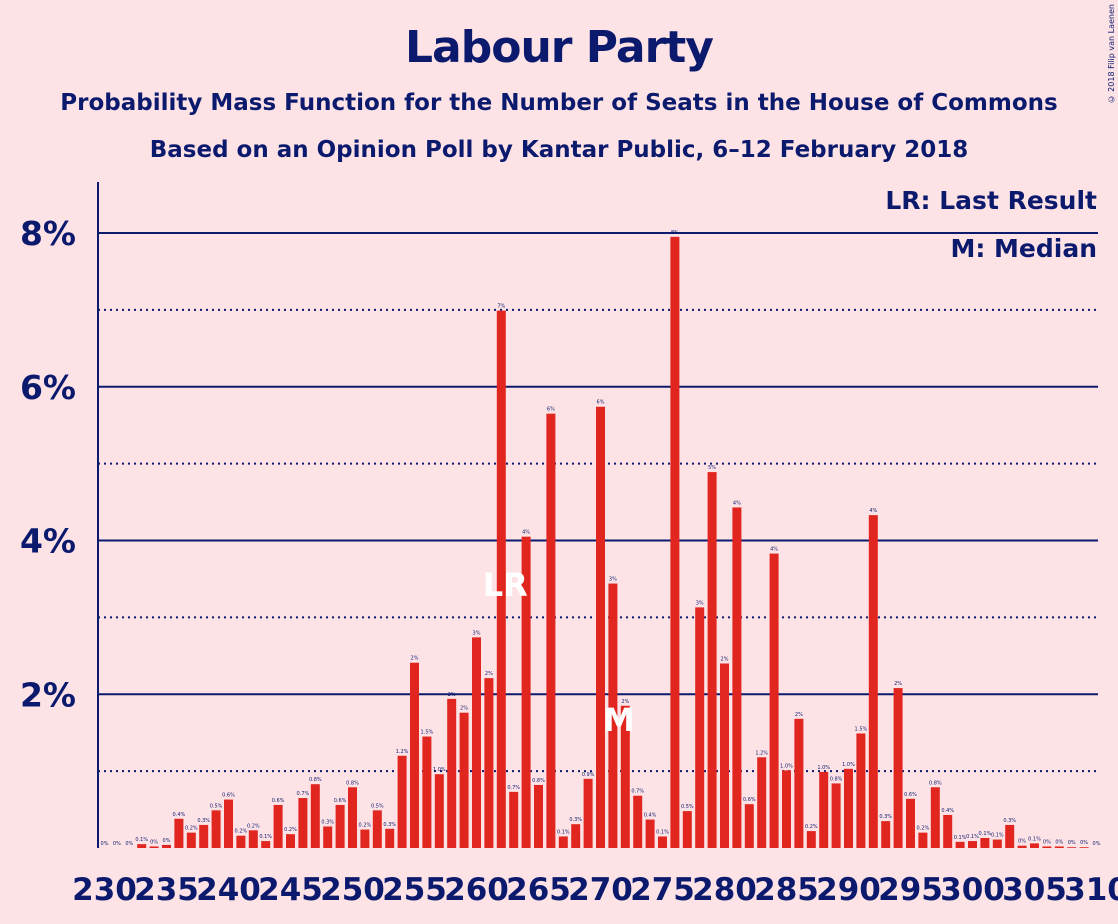 This screenshot has width=1118, height=924. What do you see at coordinates (991, 200) in the screenshot?
I see `legend-last-result: LR: Last Result` at bounding box center [991, 200].